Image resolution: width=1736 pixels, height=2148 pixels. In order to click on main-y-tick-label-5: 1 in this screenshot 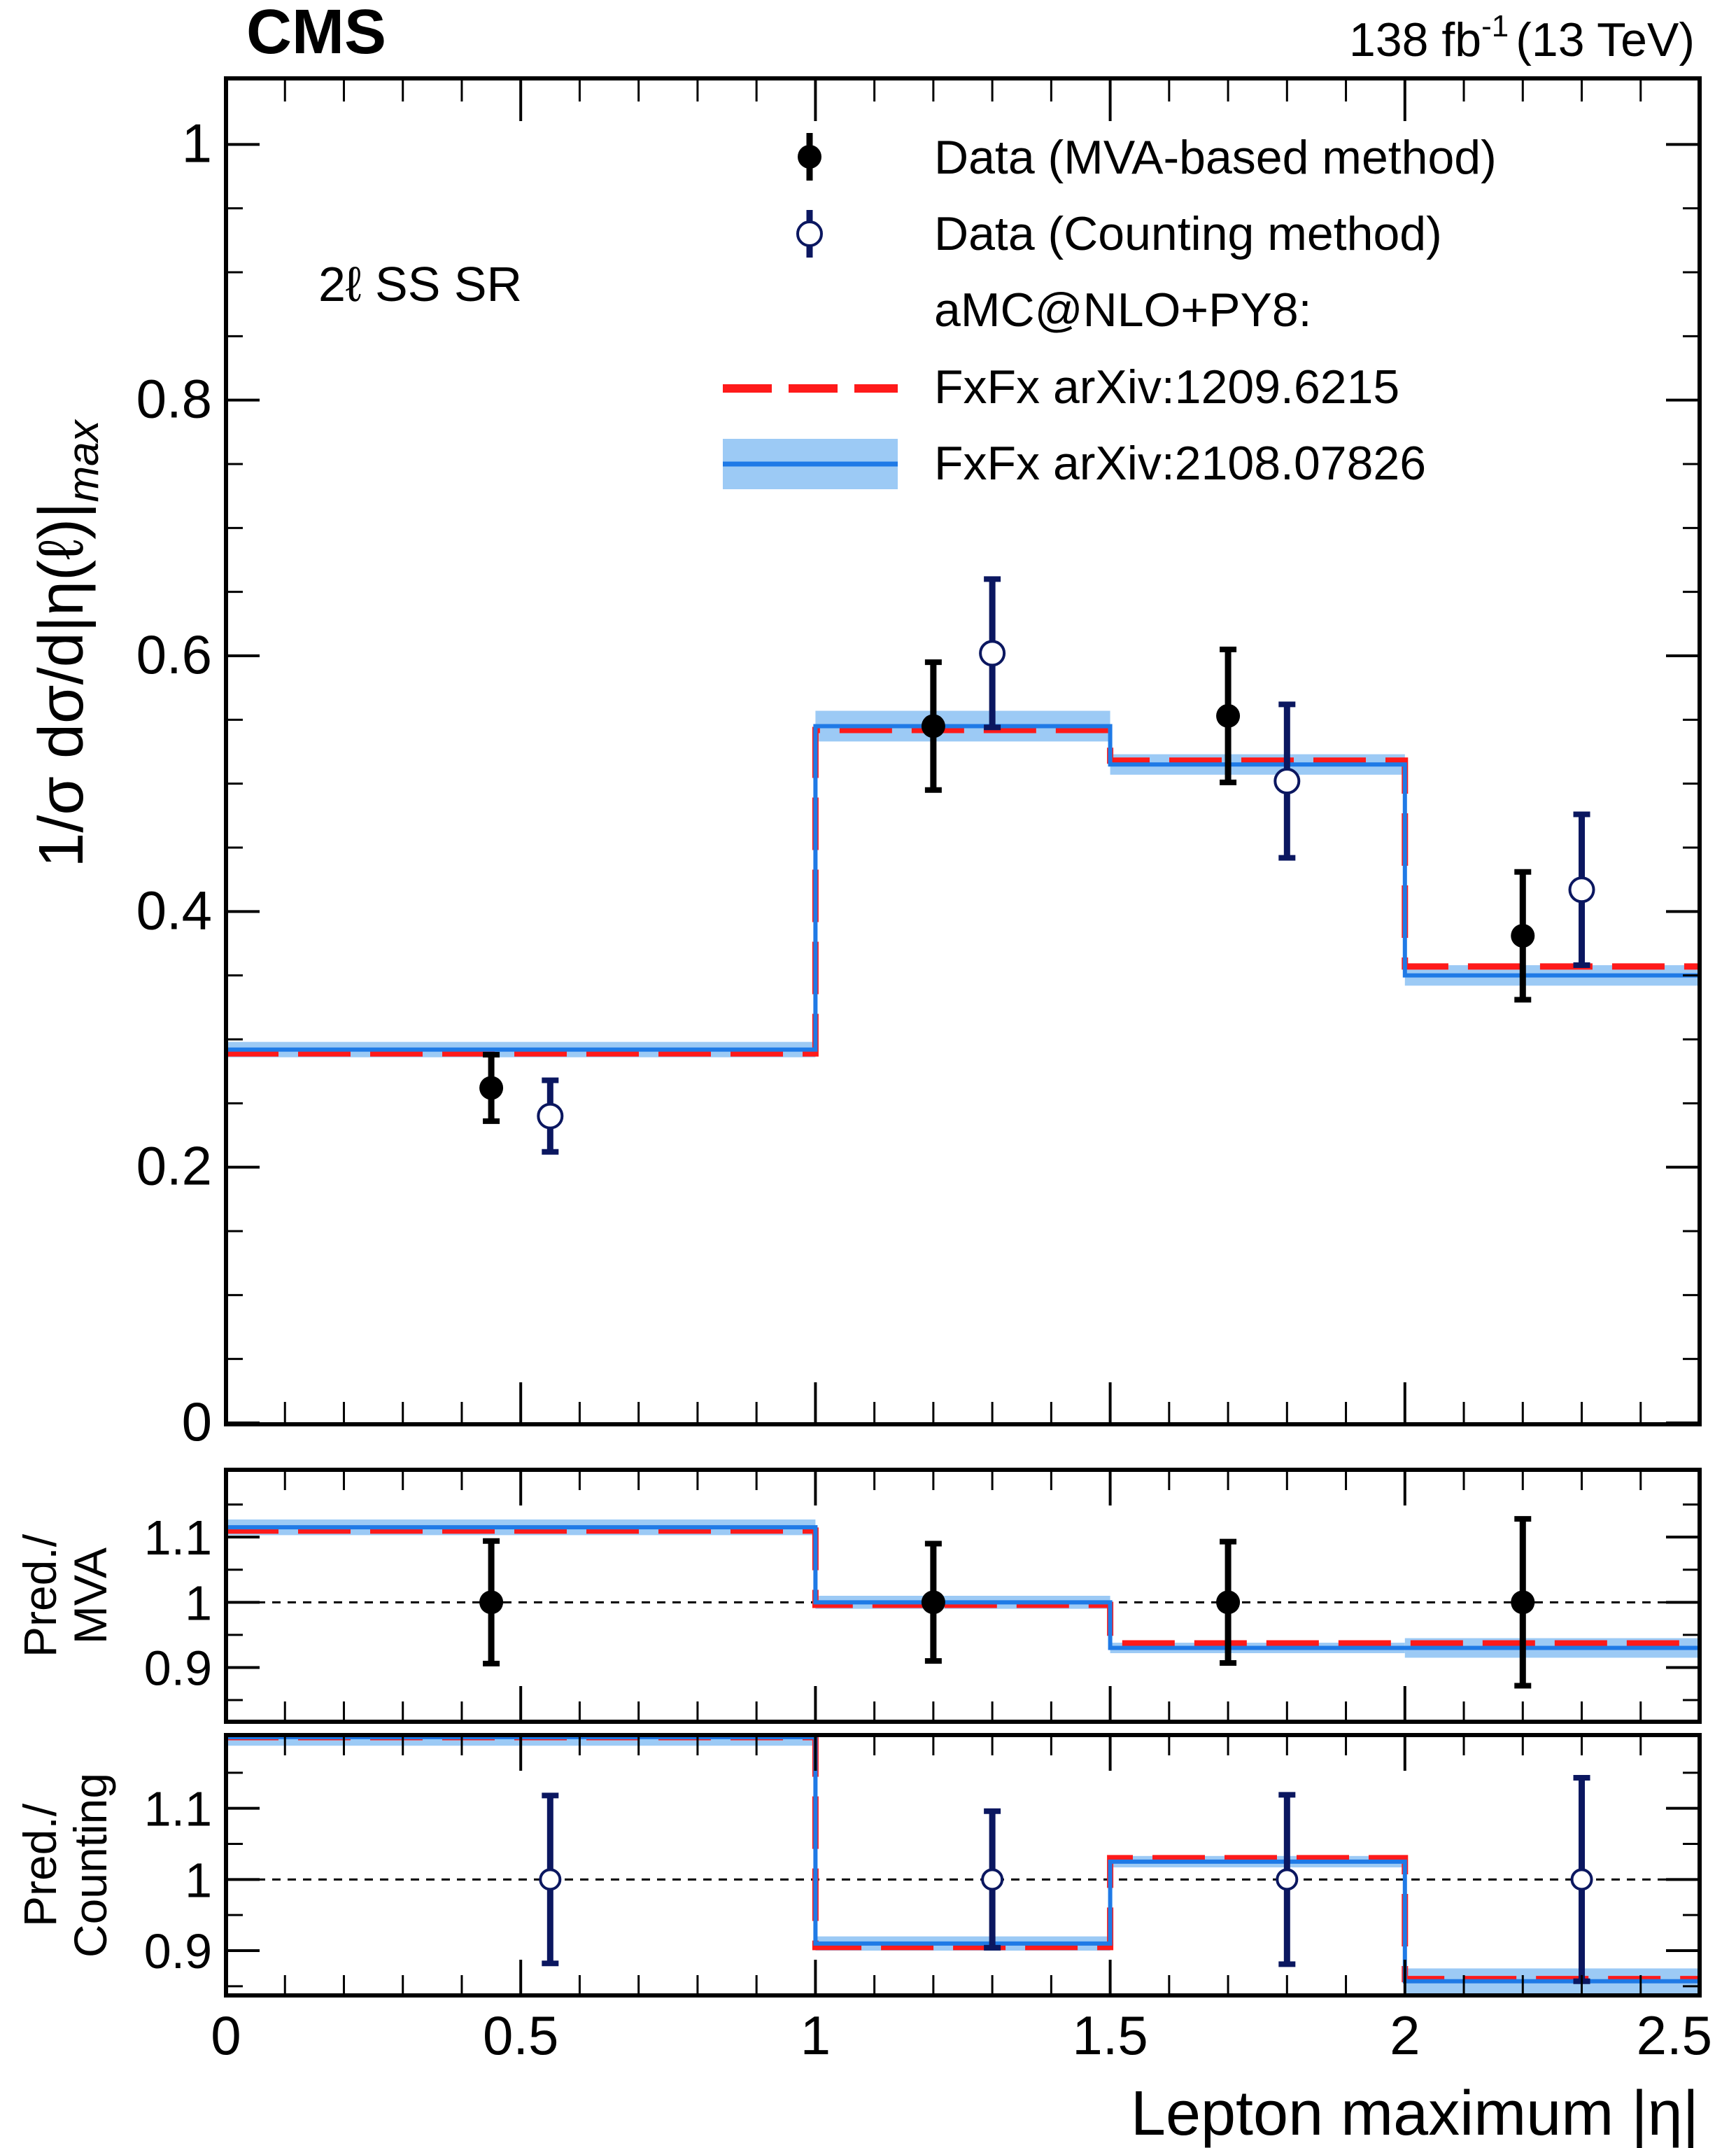, I will do `click(197, 143)`.